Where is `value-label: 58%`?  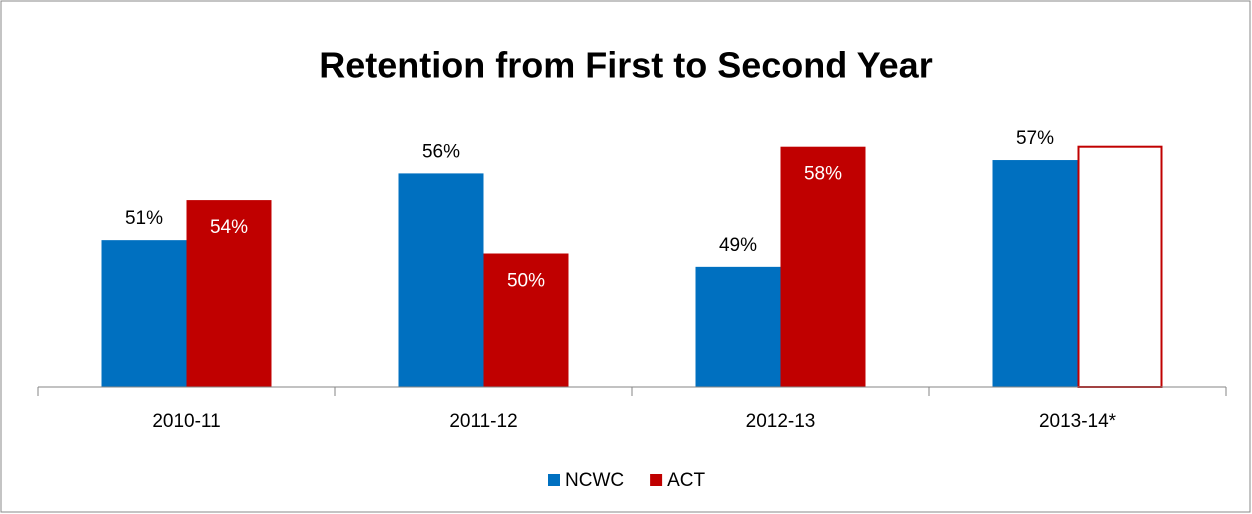
value-label: 58% is located at coordinates (823, 174).